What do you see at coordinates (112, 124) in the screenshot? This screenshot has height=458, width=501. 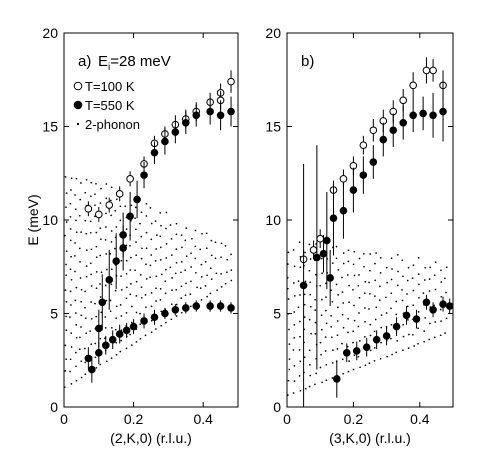 I see `legend-label: 2-phonon` at bounding box center [112, 124].